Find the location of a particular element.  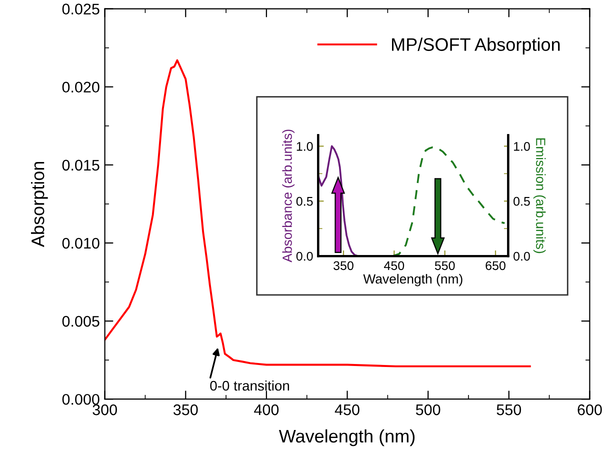

y-tick-label: 0.025 is located at coordinates (81, 9).